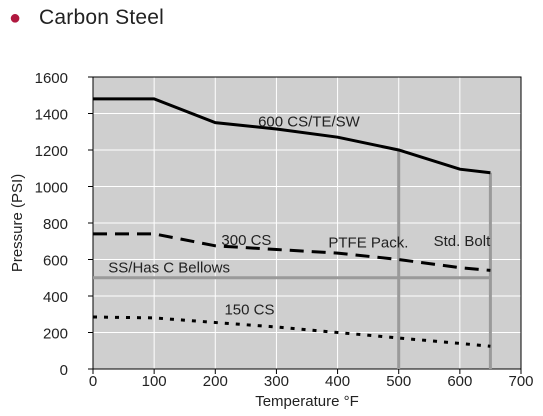 This screenshot has width=543, height=416. What do you see at coordinates (246, 240) in the screenshot?
I see `annotation-label: 300 CS` at bounding box center [246, 240].